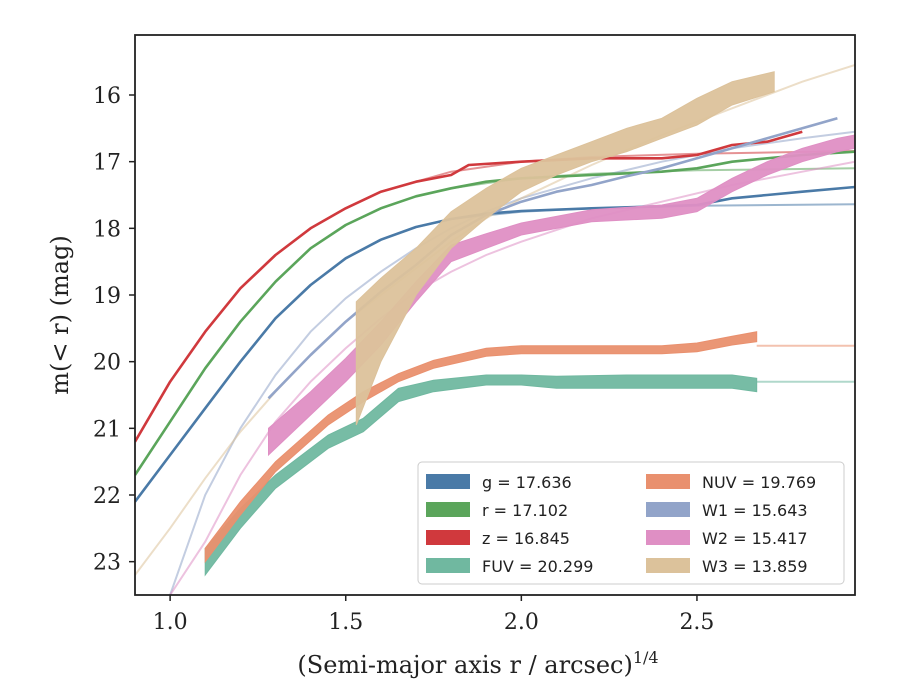 This screenshot has height=700, width=900. I want to click on x-axis-ticks: 1.0 1.5 2.0 2.5, so click(433, 615).